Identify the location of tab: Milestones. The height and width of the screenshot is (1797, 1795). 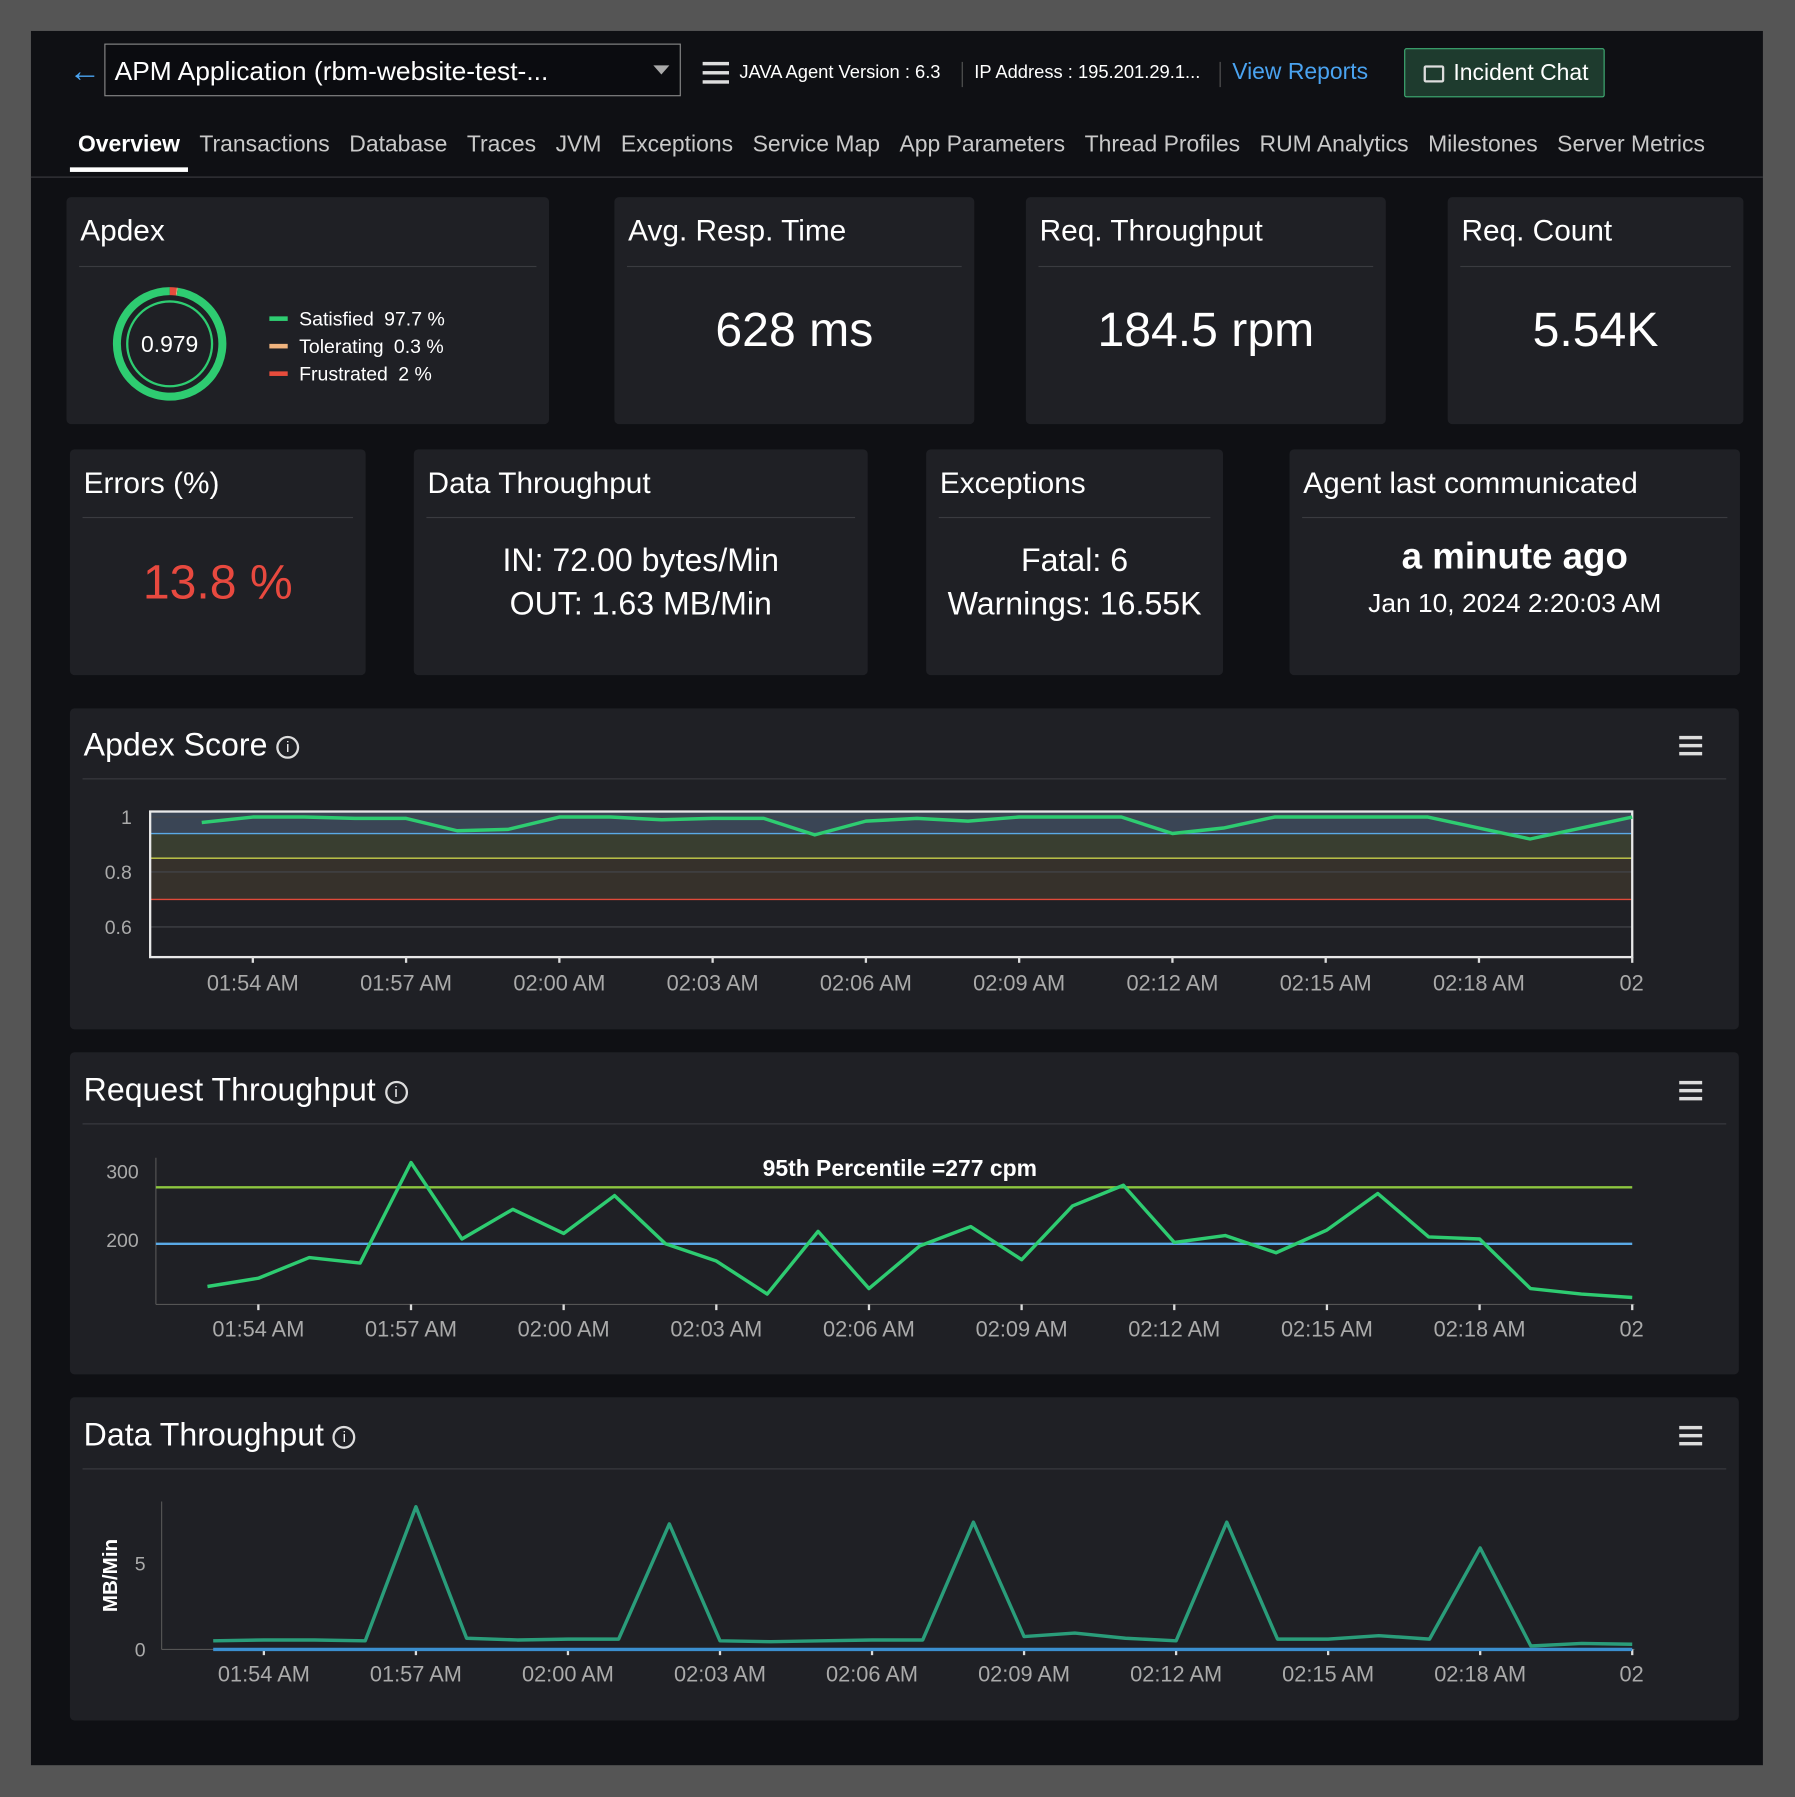
(1483, 144).